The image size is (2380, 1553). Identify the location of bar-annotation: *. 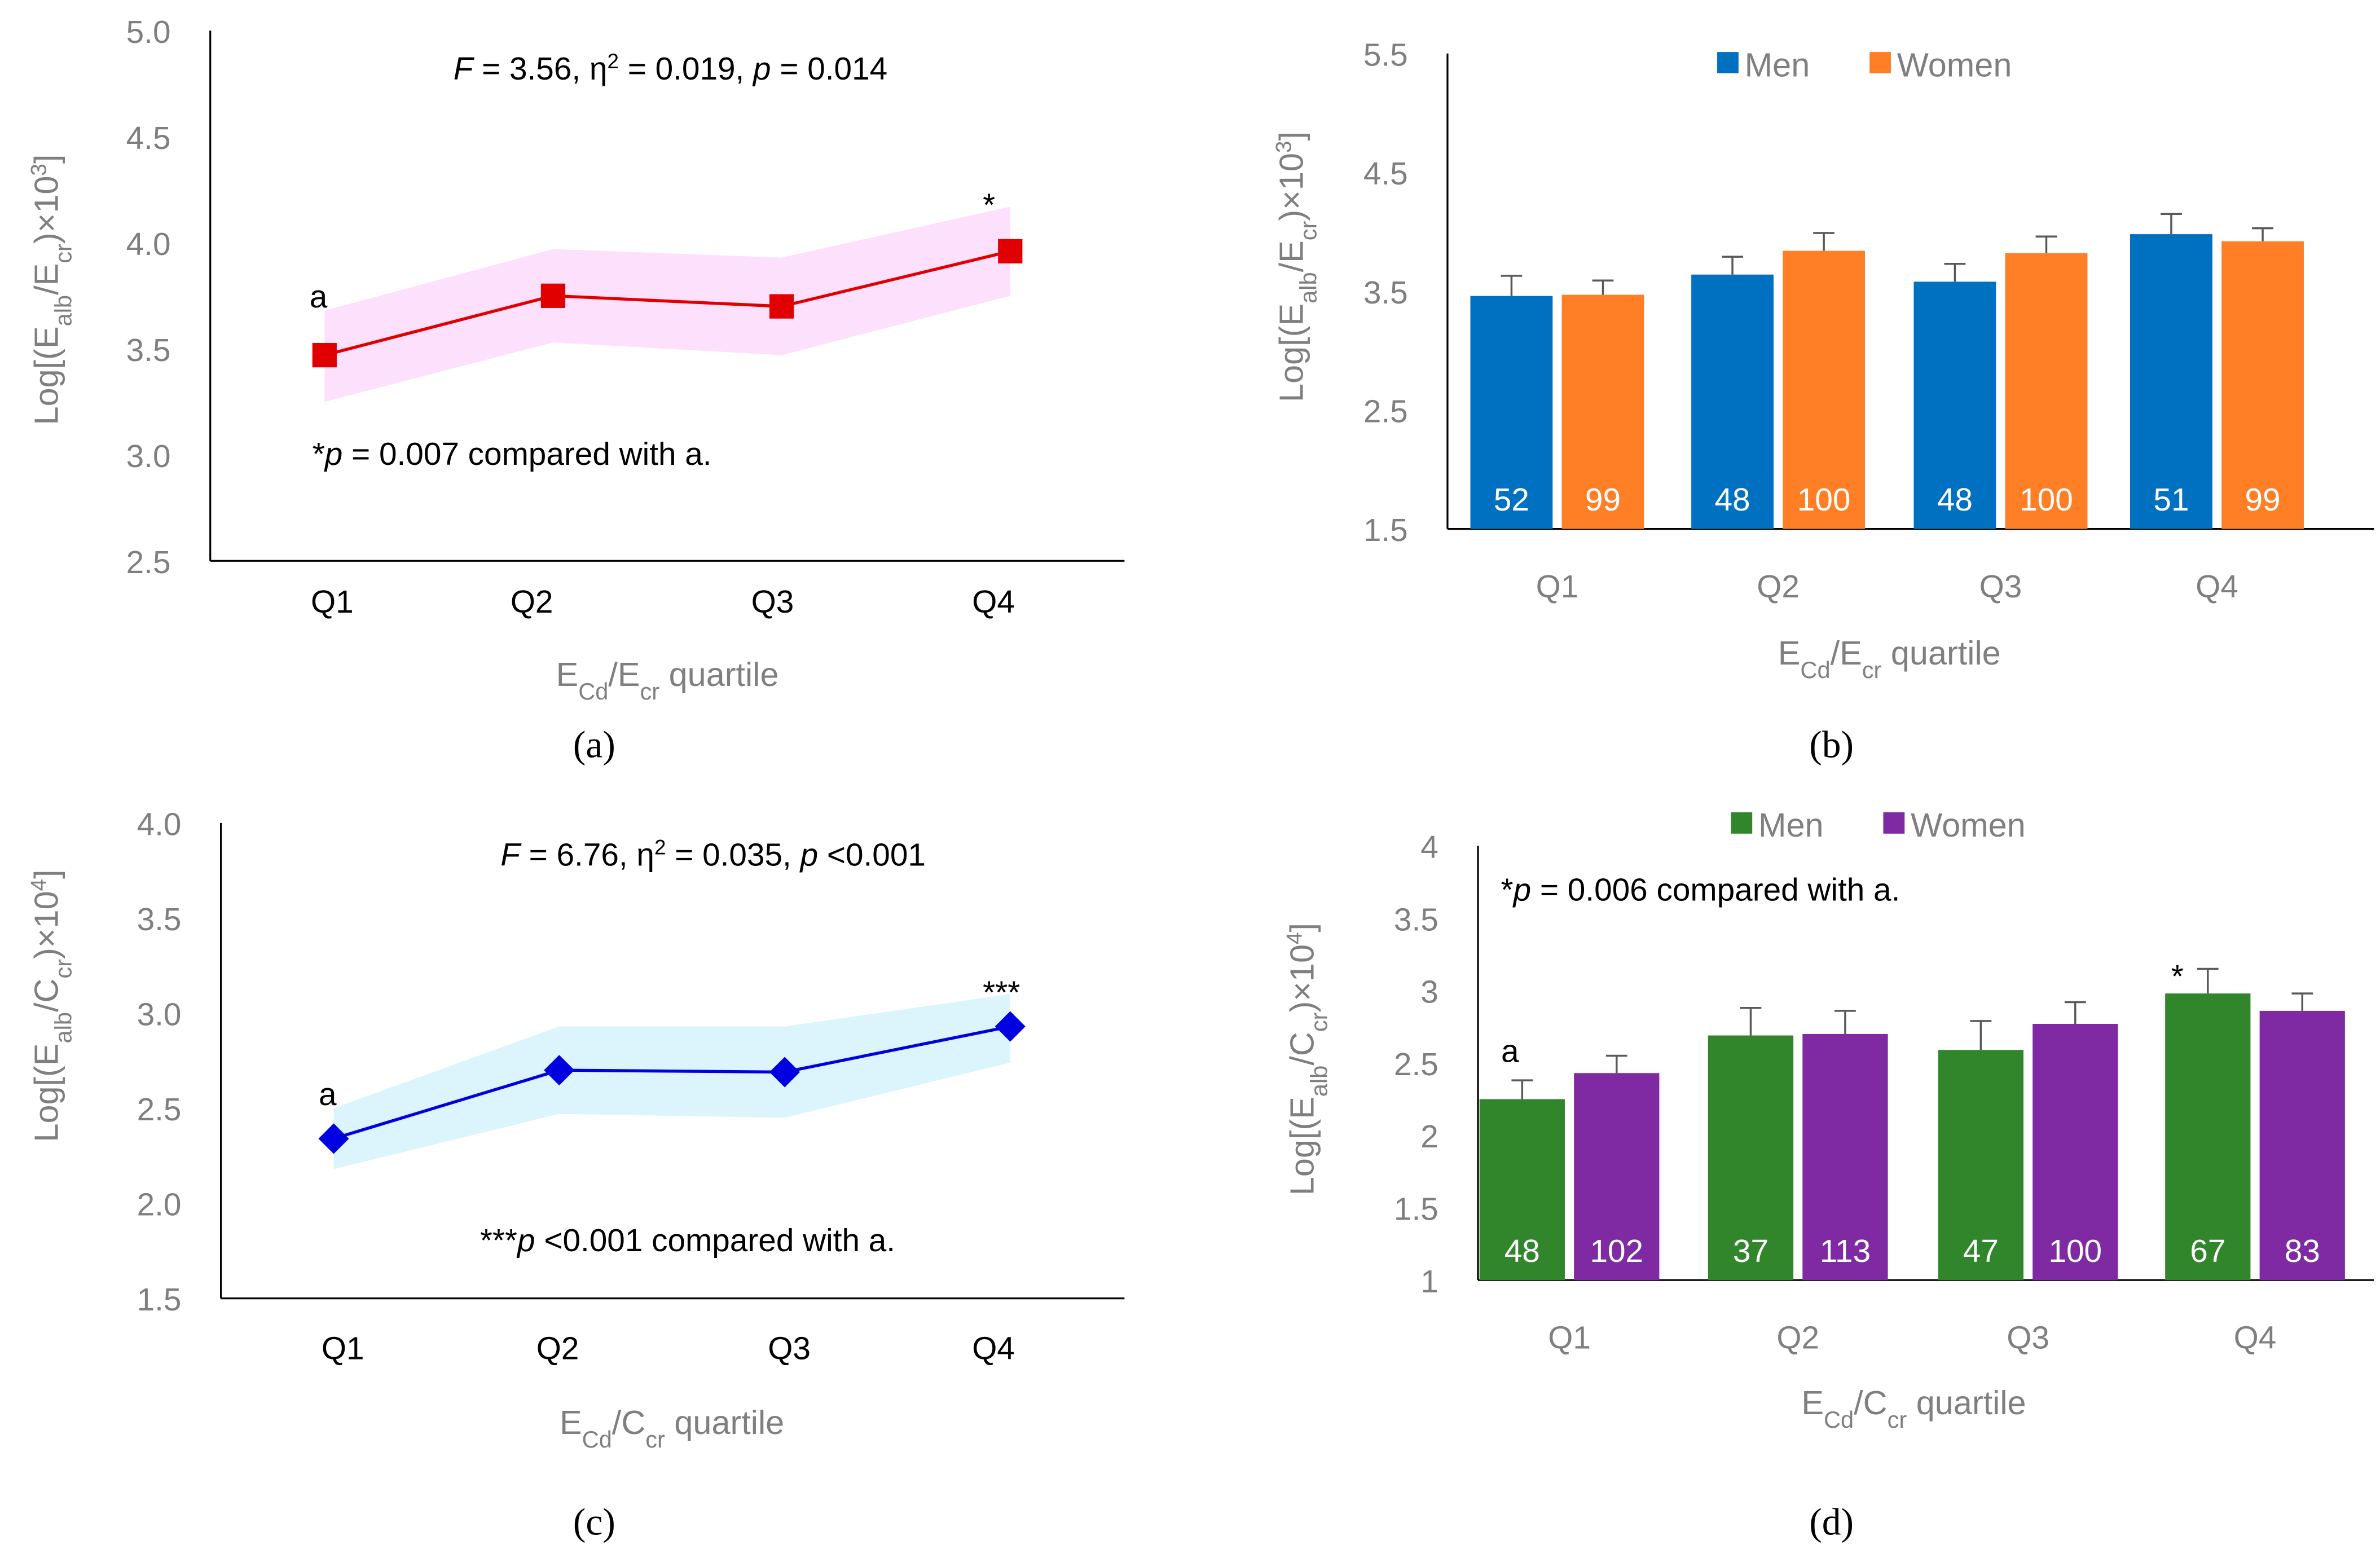
(2177, 977).